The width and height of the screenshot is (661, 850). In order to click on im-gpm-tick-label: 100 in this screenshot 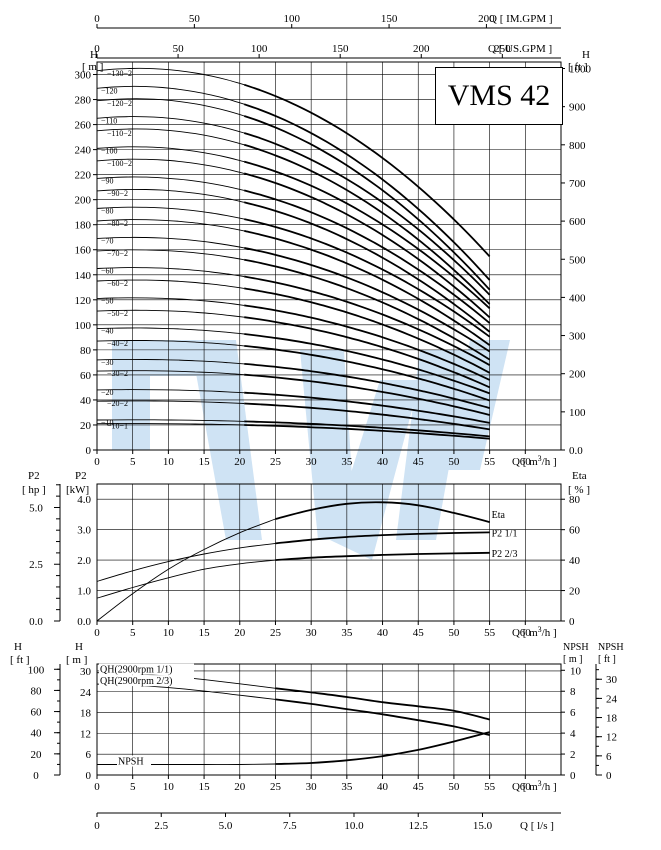, I will do `click(291, 19)`.